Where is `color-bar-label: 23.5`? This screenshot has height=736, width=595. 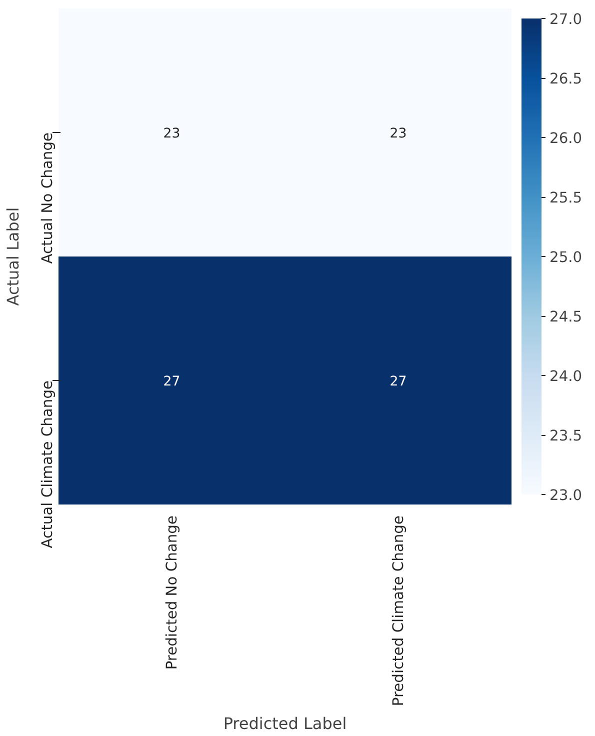 color-bar-label: 23.5 is located at coordinates (566, 436).